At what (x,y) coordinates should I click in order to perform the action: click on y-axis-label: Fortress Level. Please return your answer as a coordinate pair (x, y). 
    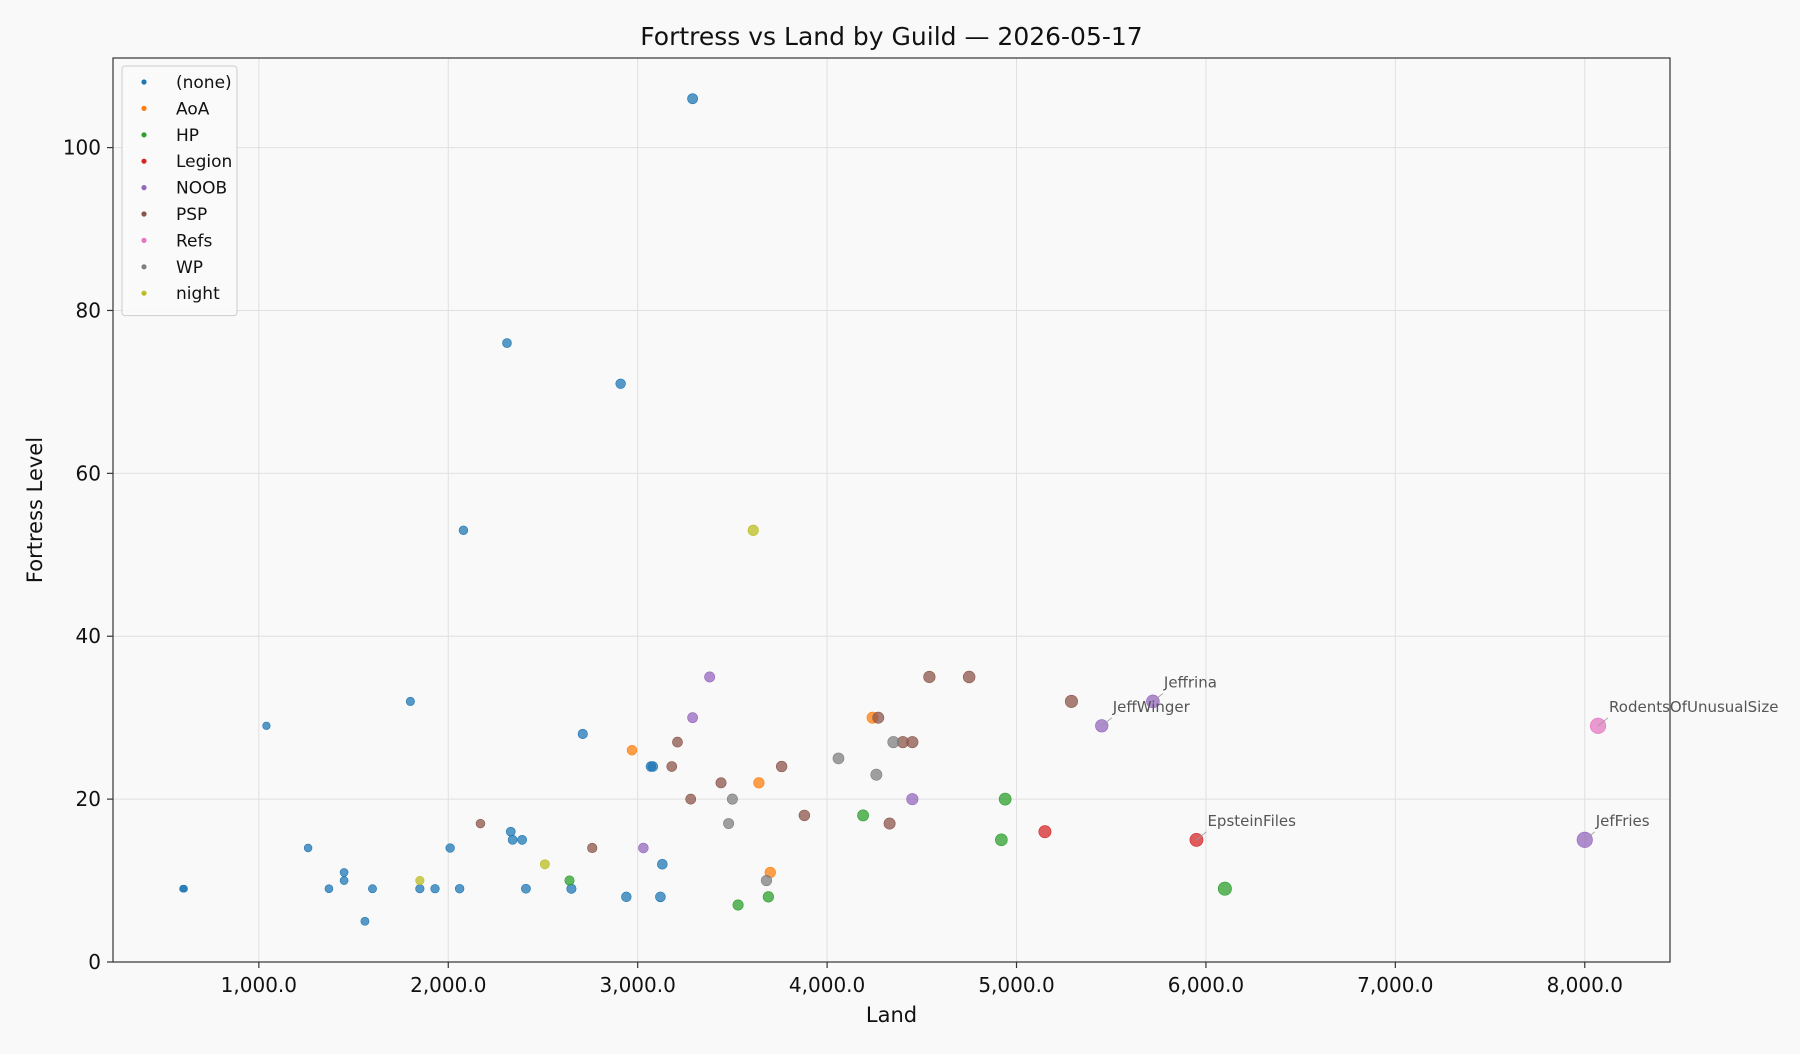
    Looking at the image, I should click on (35, 510).